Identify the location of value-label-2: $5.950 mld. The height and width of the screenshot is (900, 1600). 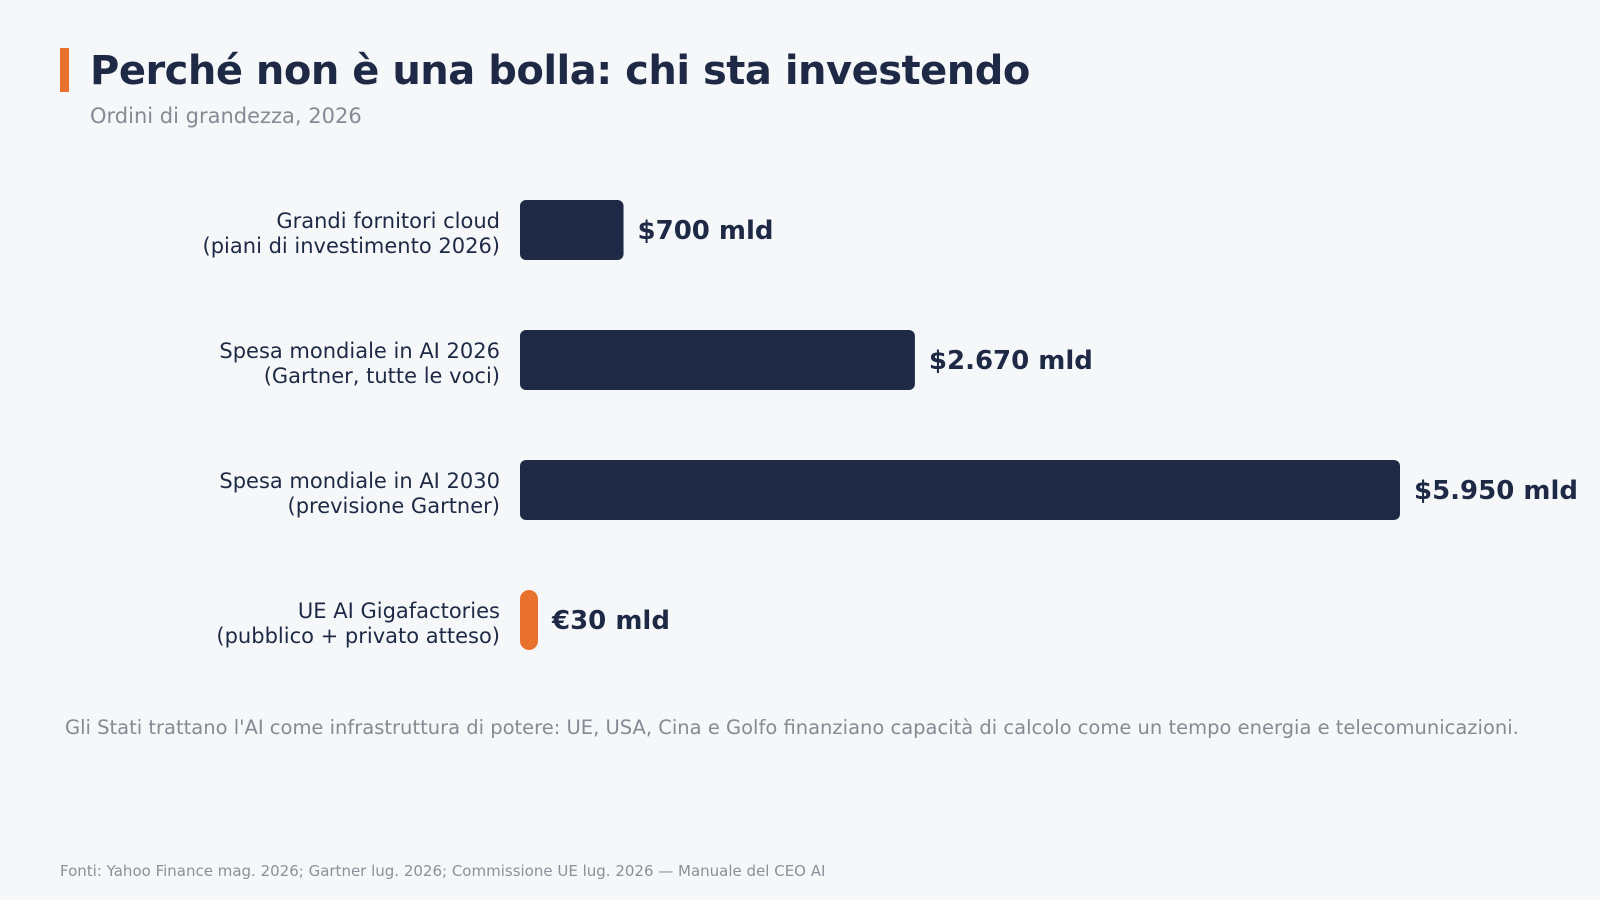
(1496, 491).